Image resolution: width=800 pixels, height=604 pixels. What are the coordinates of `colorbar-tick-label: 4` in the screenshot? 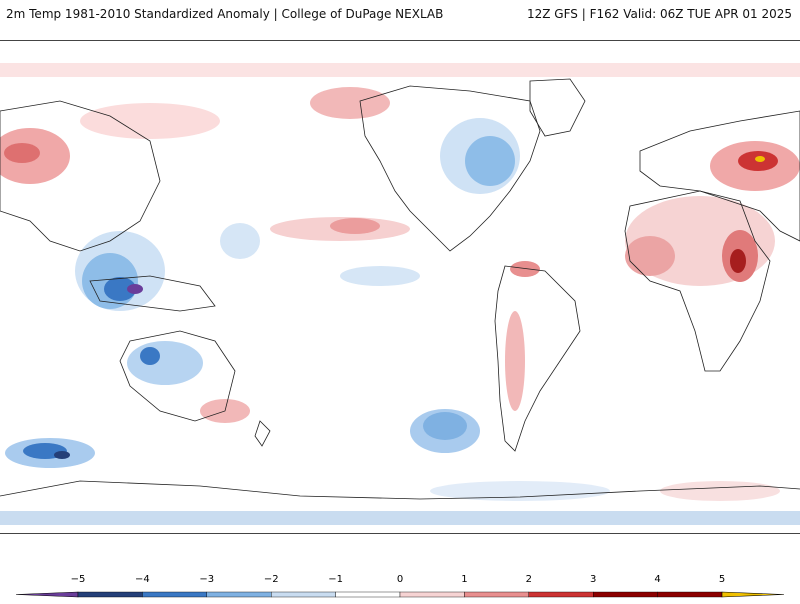 It's located at (657, 579).